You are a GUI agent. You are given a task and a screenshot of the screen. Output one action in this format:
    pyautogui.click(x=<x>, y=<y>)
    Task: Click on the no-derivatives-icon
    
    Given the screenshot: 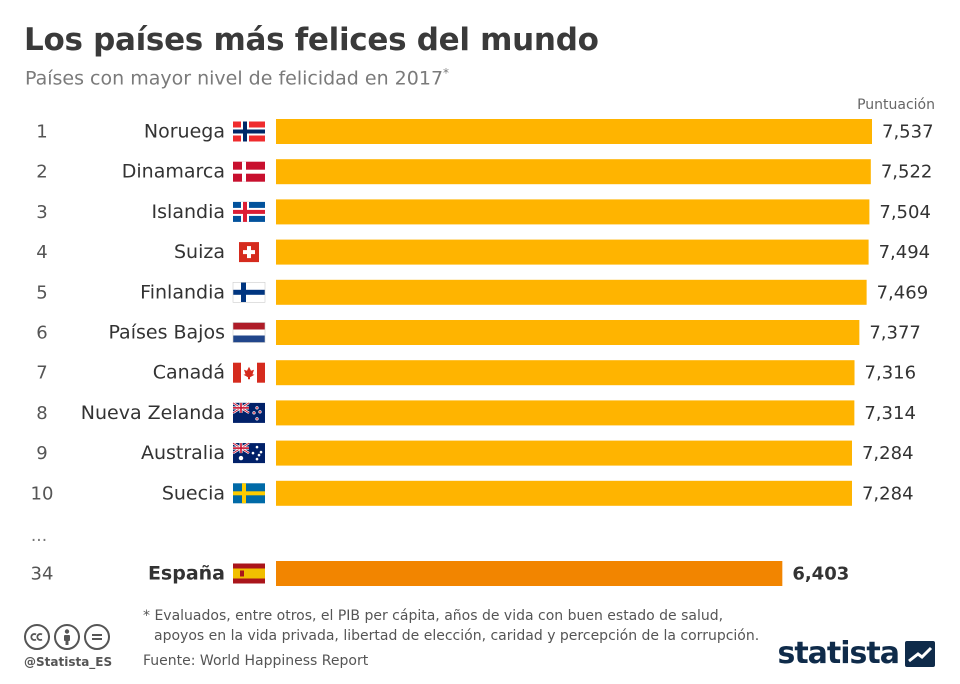 What is the action you would take?
    pyautogui.click(x=97, y=637)
    